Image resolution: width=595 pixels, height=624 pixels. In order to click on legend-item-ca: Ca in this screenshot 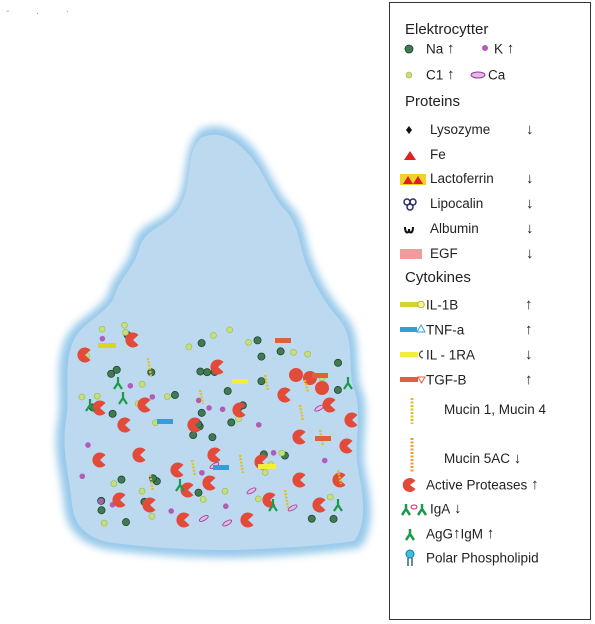, I will do `click(486, 75)`.